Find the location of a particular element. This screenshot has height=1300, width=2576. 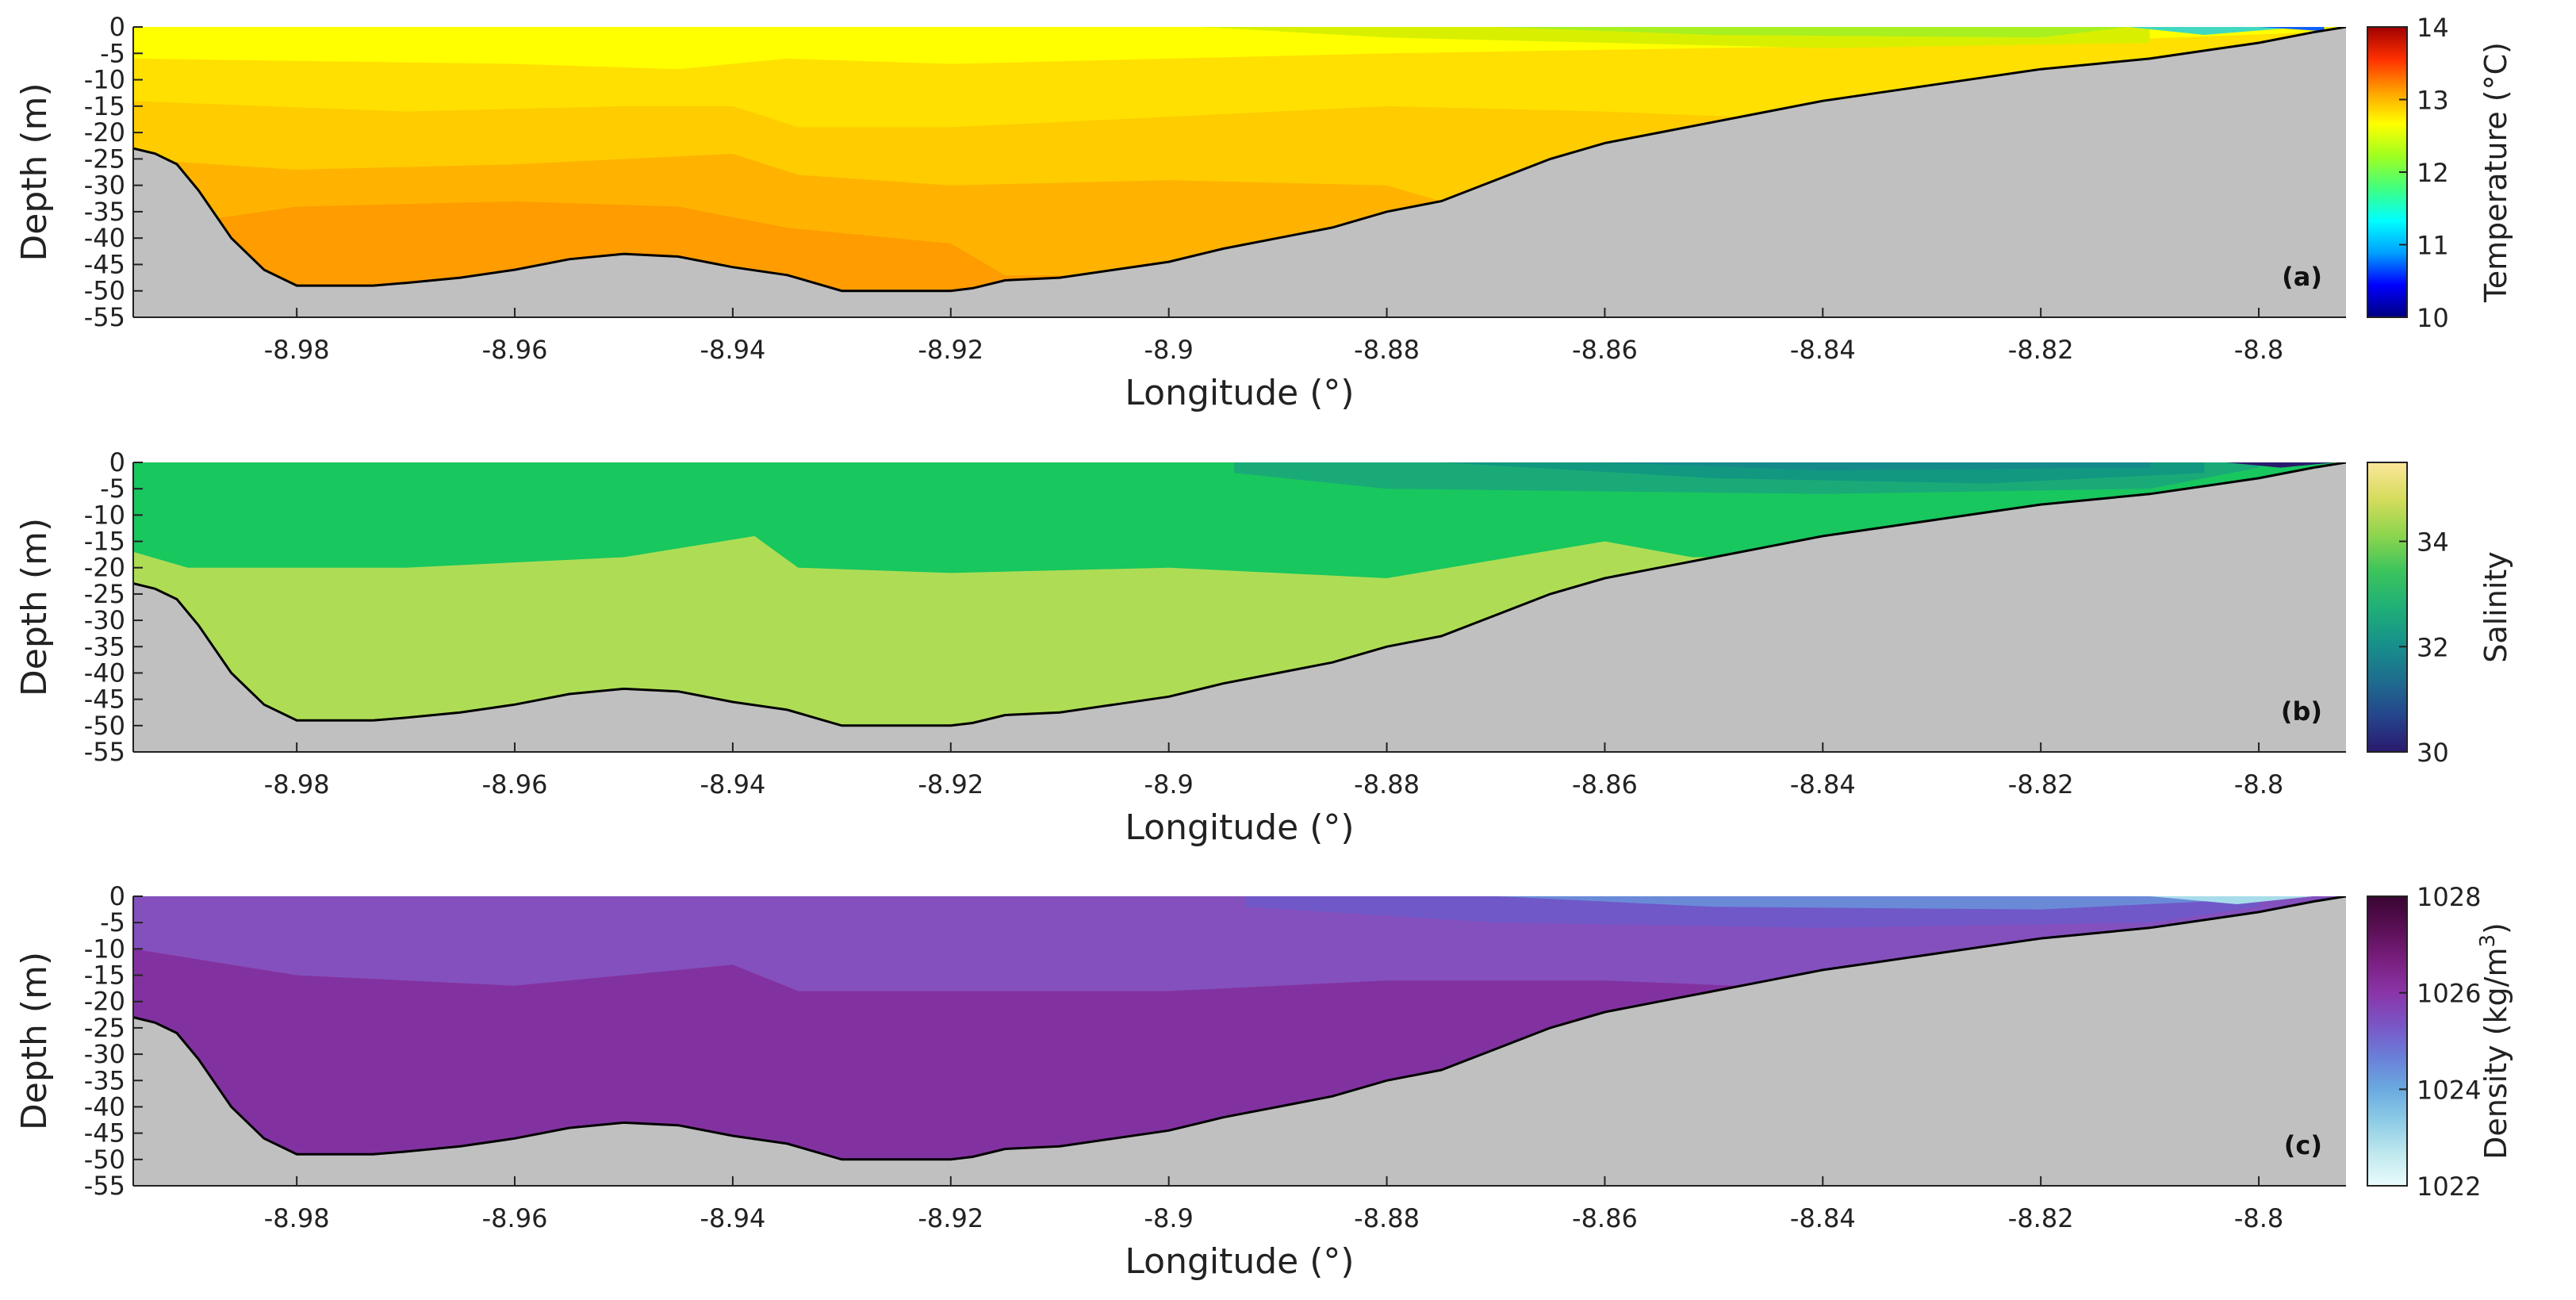

colorbar-tick-label: 34 is located at coordinates (2433, 542).